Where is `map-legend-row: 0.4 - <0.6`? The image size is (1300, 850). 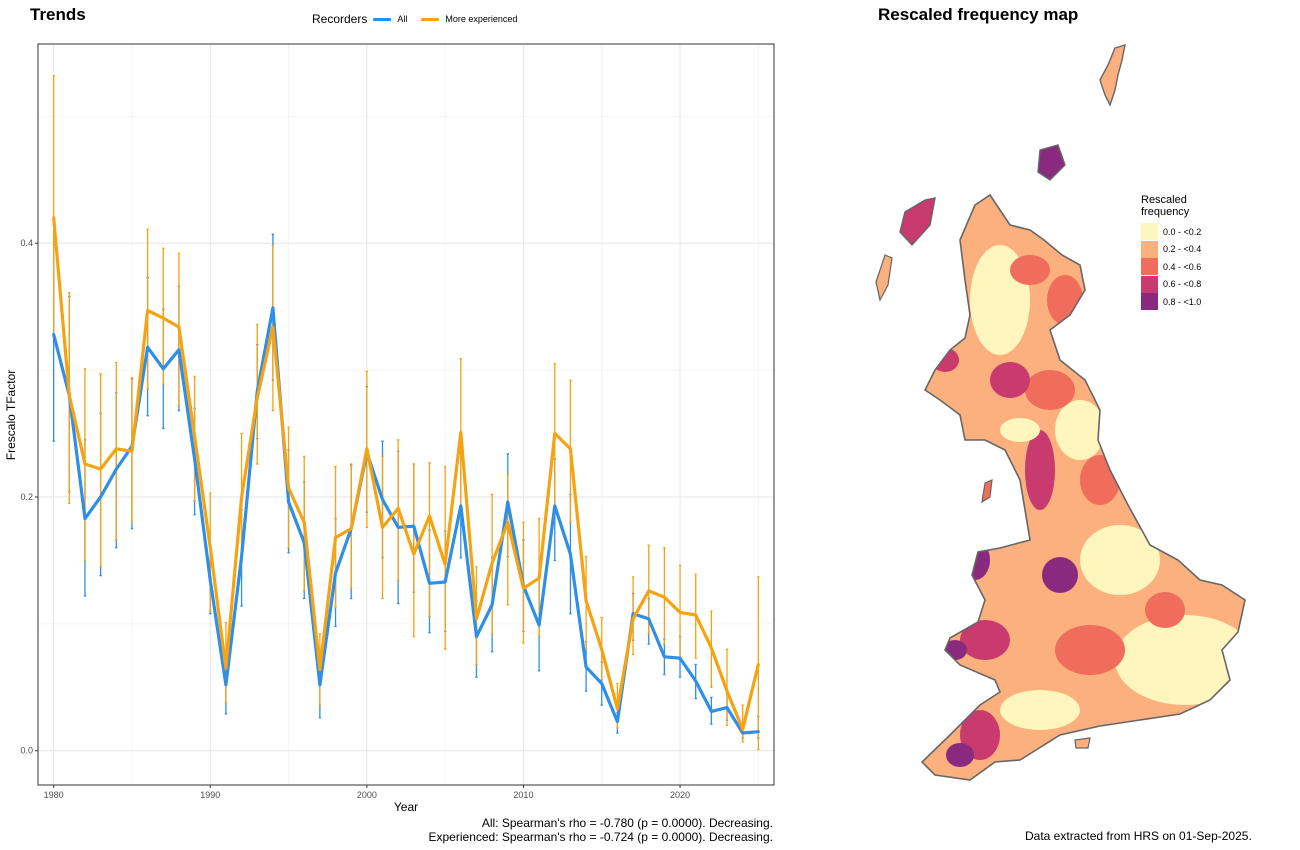 map-legend-row: 0.4 - <0.6 is located at coordinates (1171, 267).